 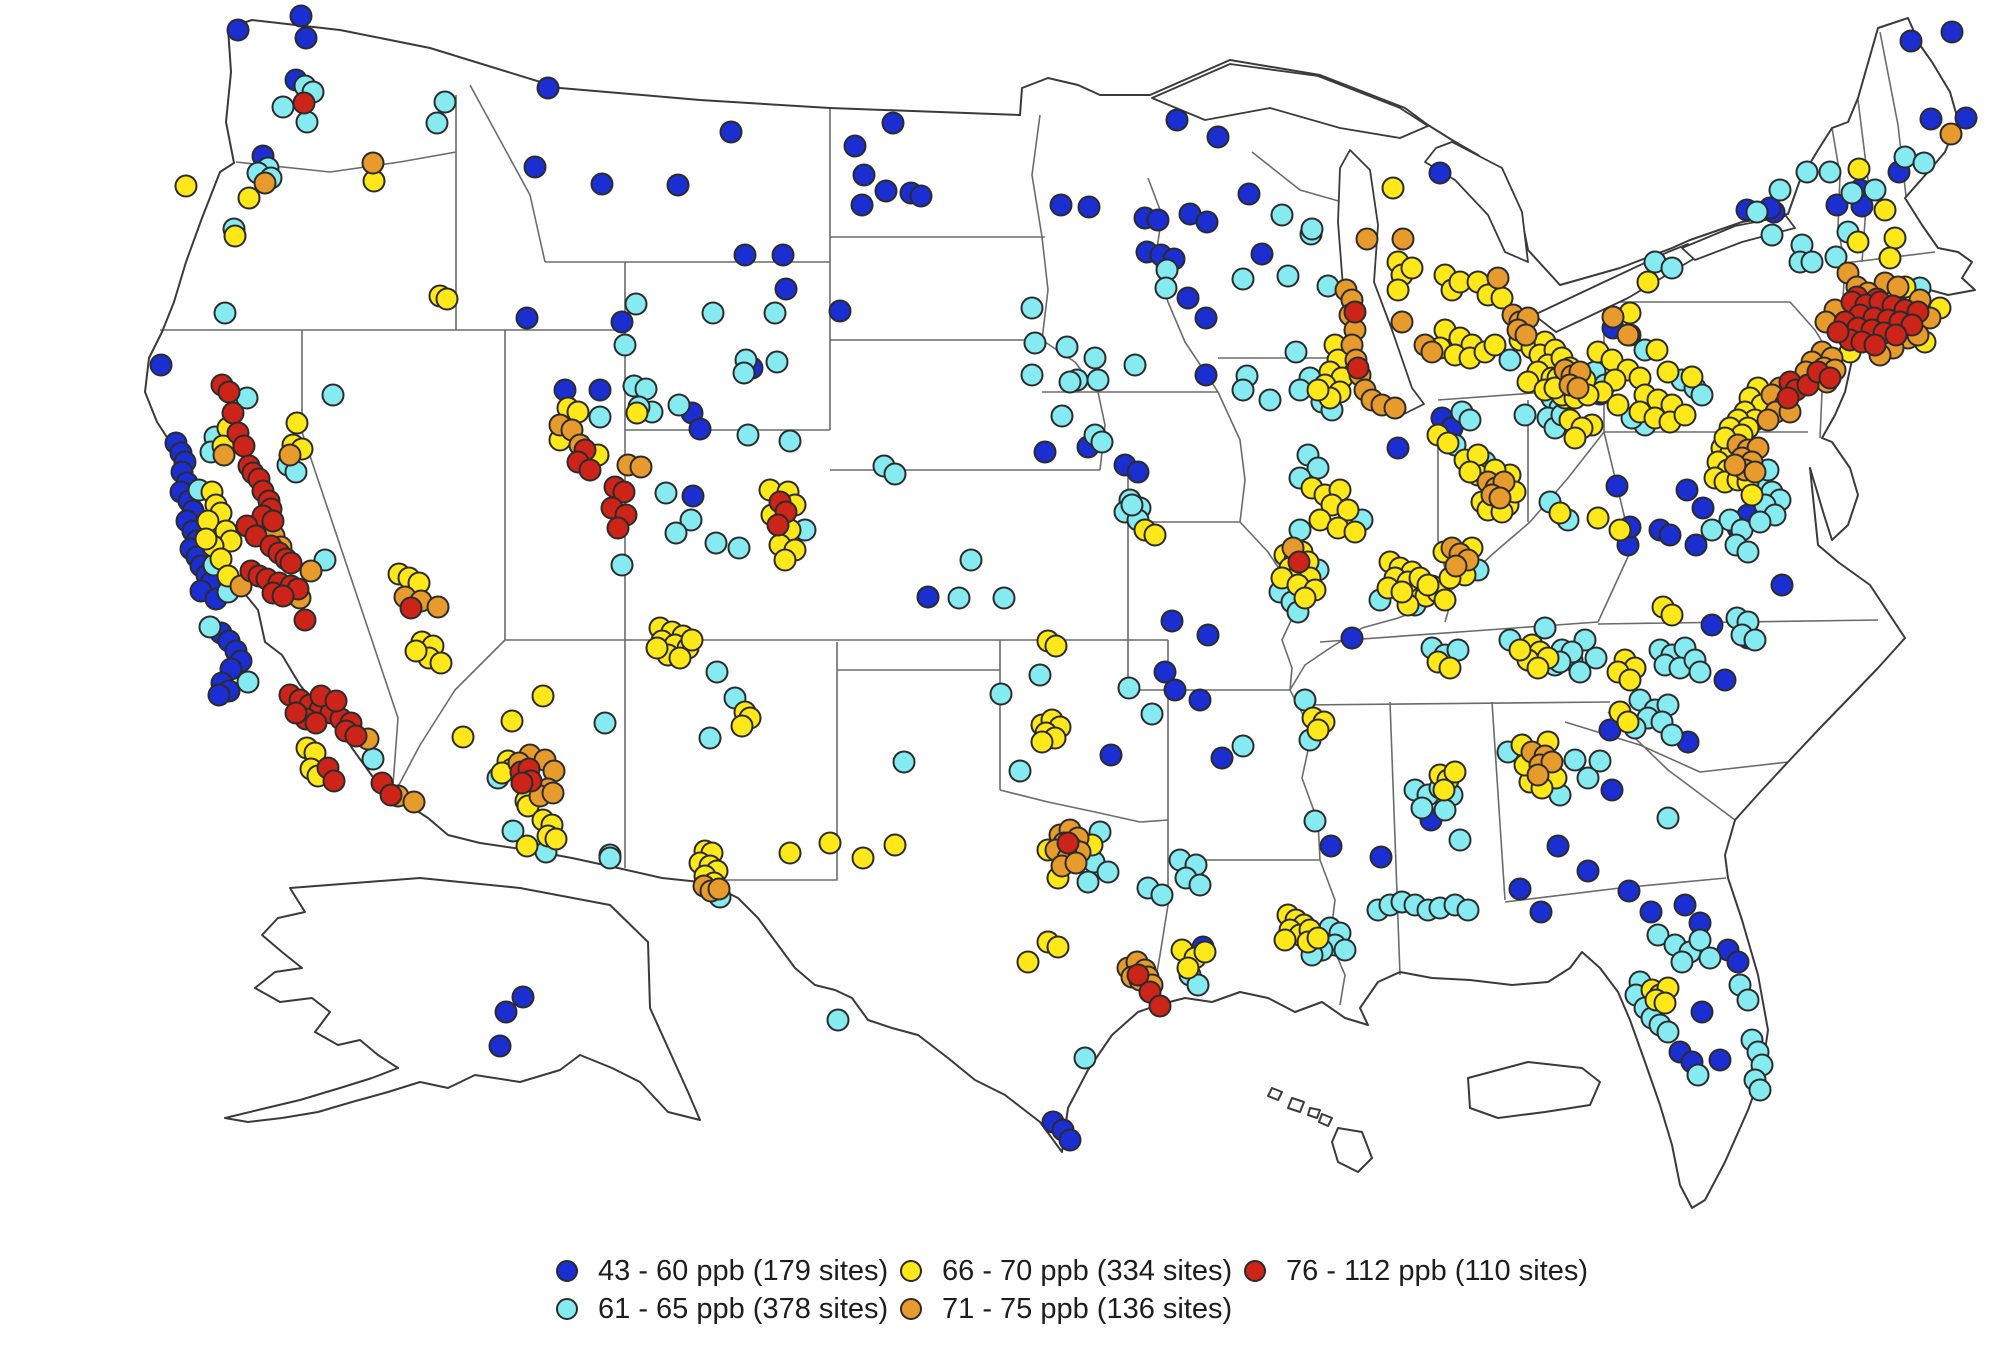 What do you see at coordinates (1352, 1150) in the screenshot?
I see `hawaii-big-island` at bounding box center [1352, 1150].